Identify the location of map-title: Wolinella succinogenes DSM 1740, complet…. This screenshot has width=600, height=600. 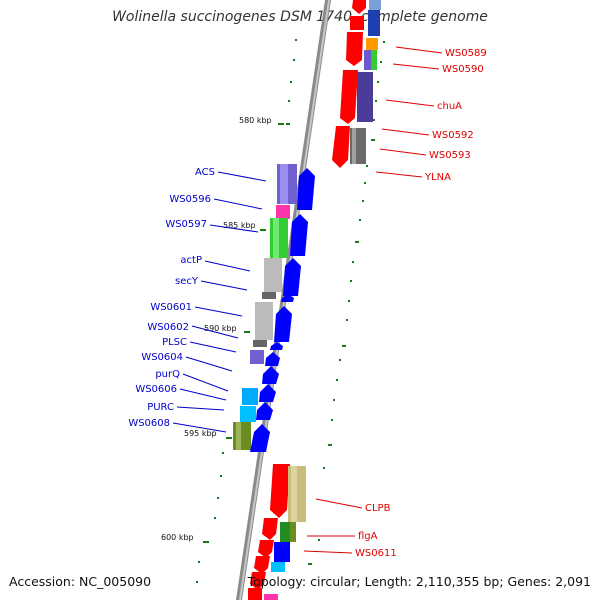
(300, 17).